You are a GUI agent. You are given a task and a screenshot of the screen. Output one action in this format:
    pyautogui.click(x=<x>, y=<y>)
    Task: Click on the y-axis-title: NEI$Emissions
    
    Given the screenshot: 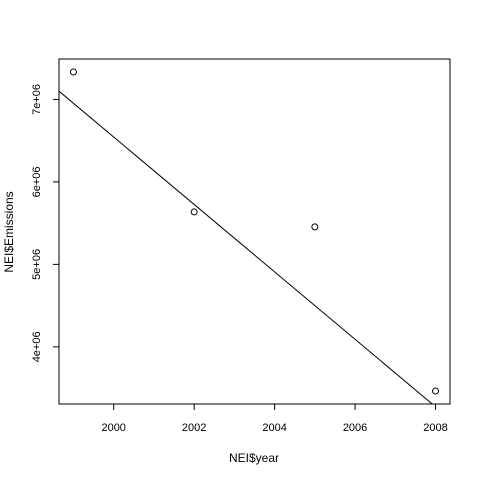 What is the action you would take?
    pyautogui.click(x=9, y=231)
    